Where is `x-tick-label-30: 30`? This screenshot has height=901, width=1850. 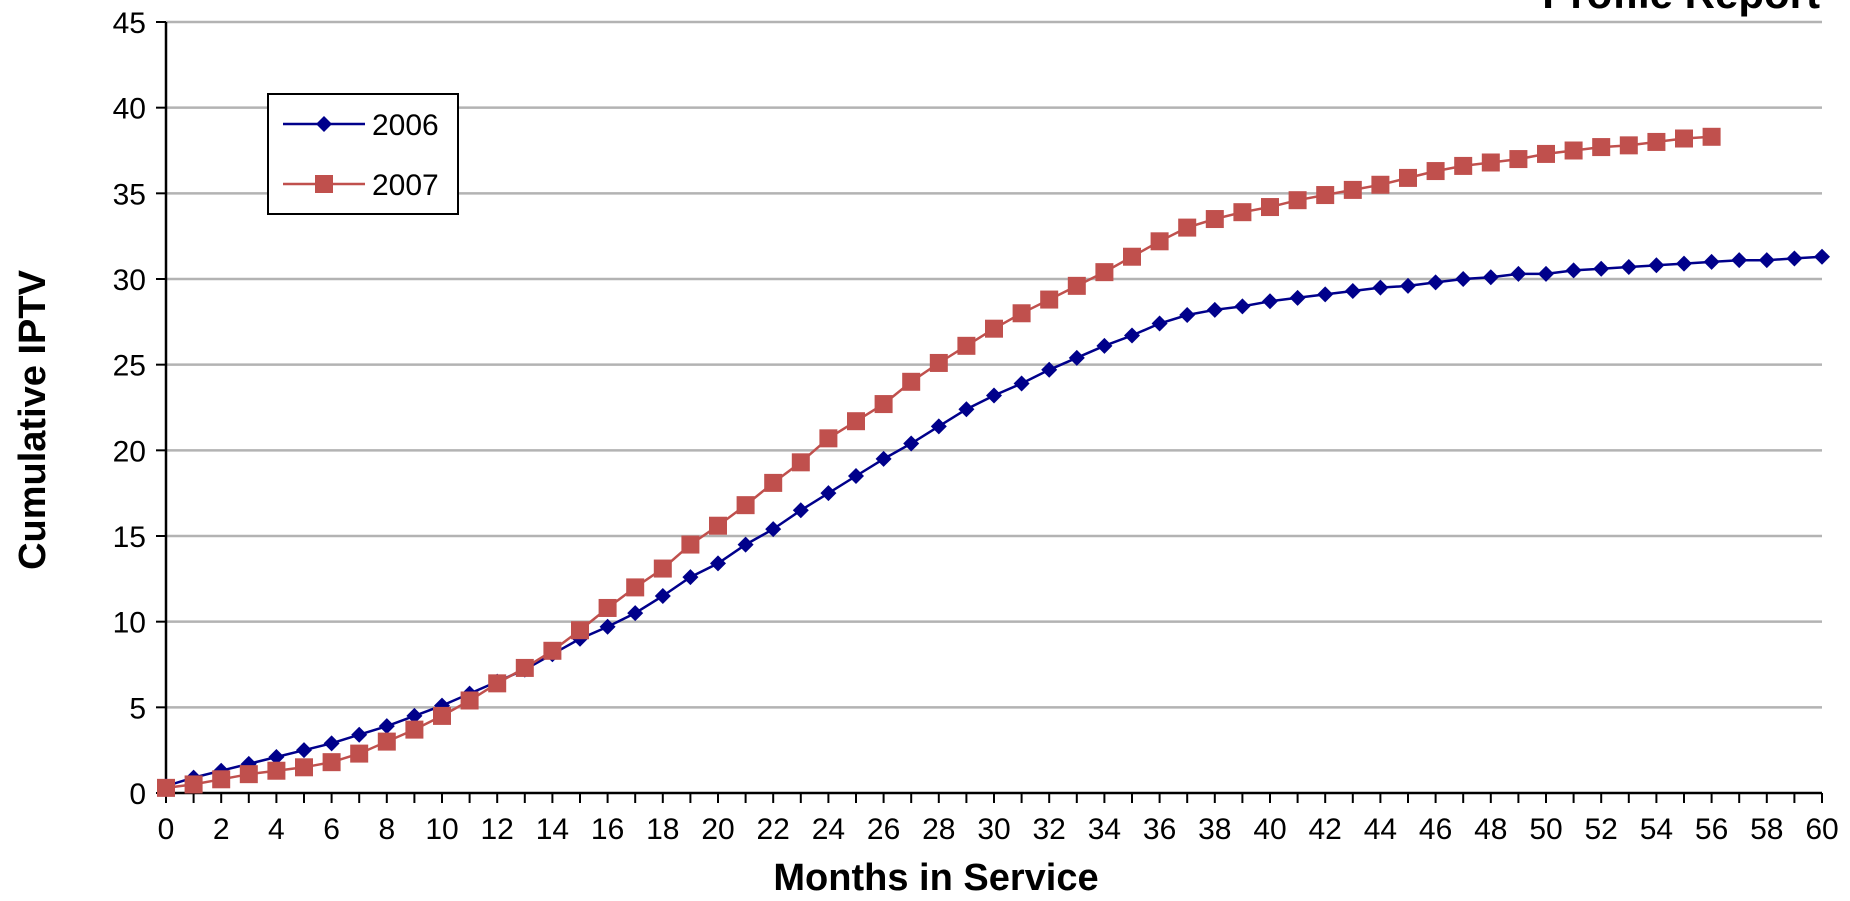
x-tick-label-30: 30 is located at coordinates (993, 829).